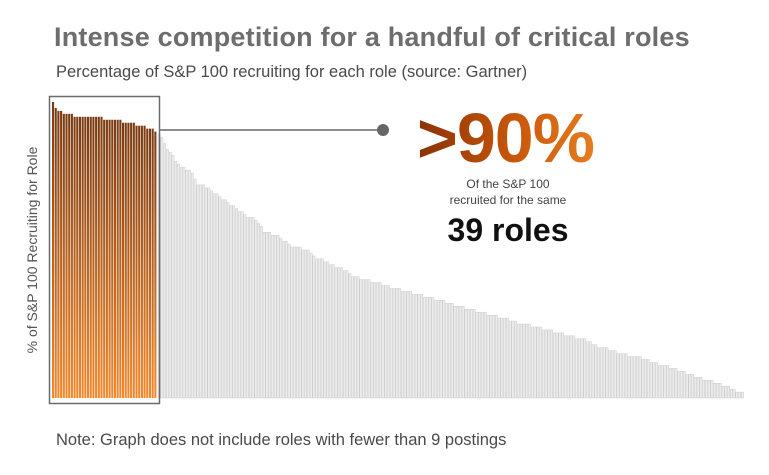  I want to click on roles-count-stat: 39 roles, so click(508, 230).